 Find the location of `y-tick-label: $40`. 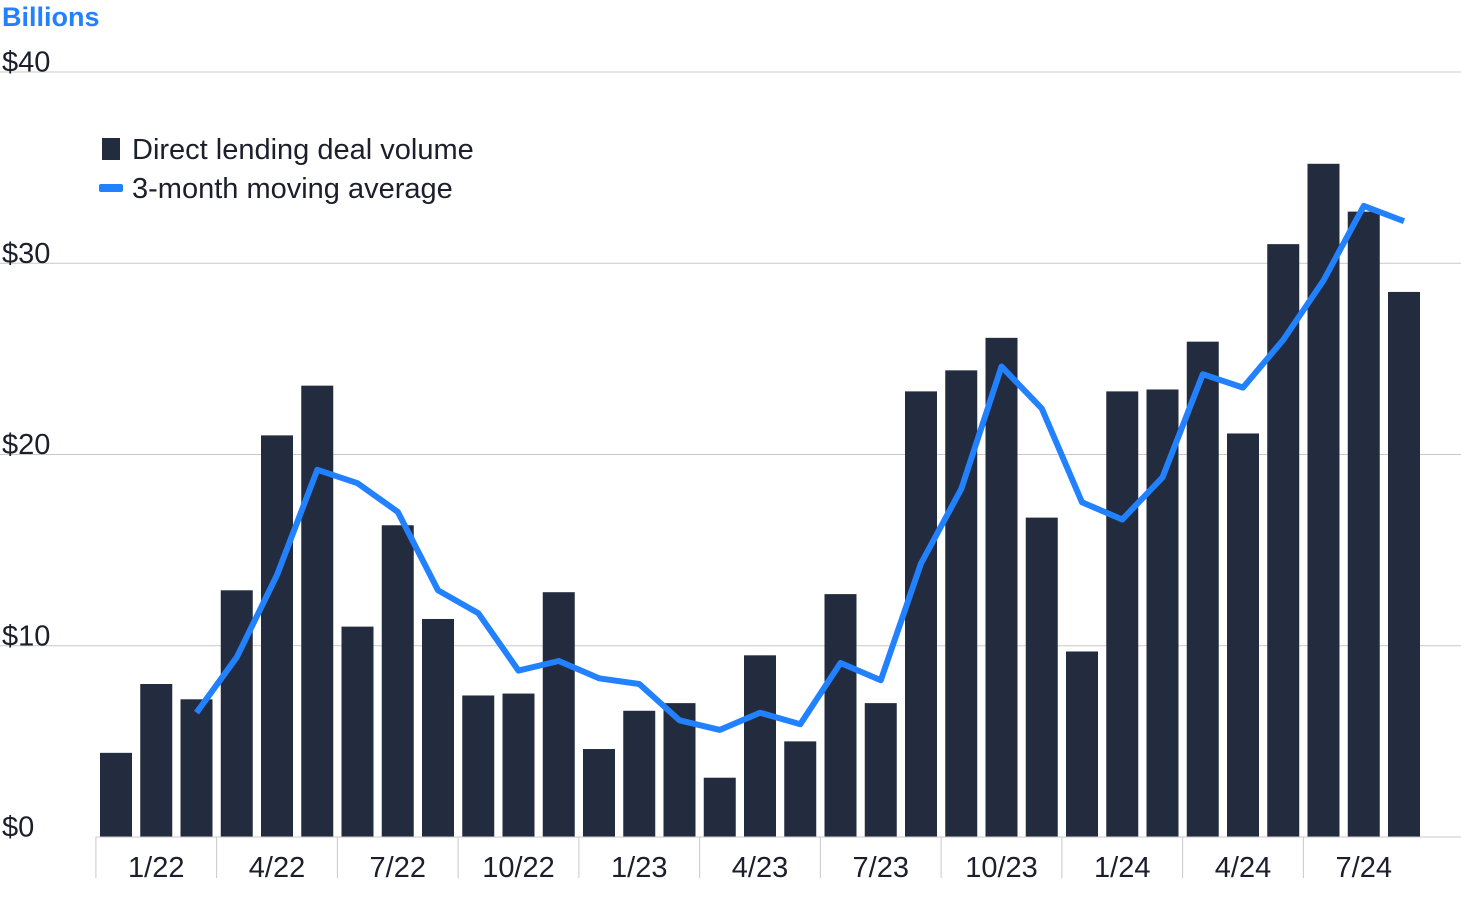

y-tick-label: $40 is located at coordinates (26, 63).